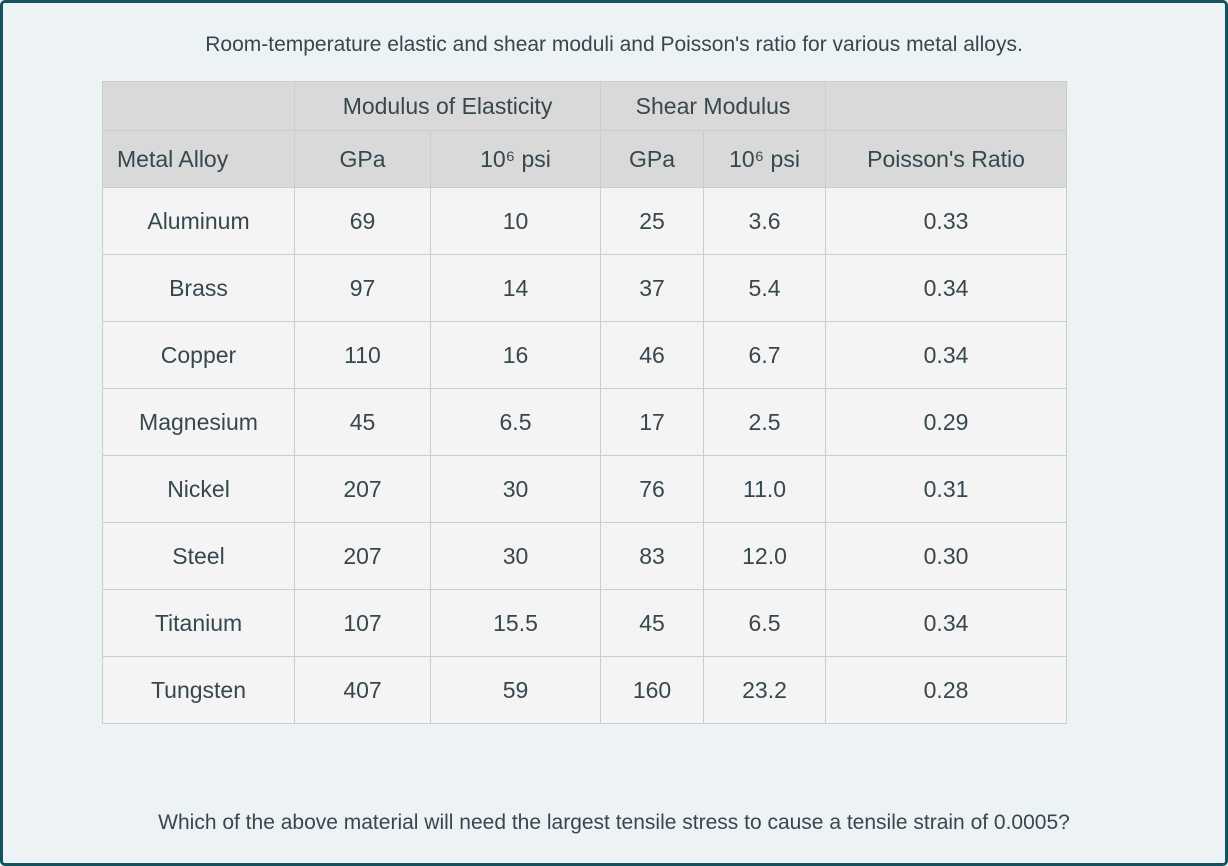 This screenshot has width=1228, height=866. What do you see at coordinates (515, 221) in the screenshot?
I see `table-cell: 10` at bounding box center [515, 221].